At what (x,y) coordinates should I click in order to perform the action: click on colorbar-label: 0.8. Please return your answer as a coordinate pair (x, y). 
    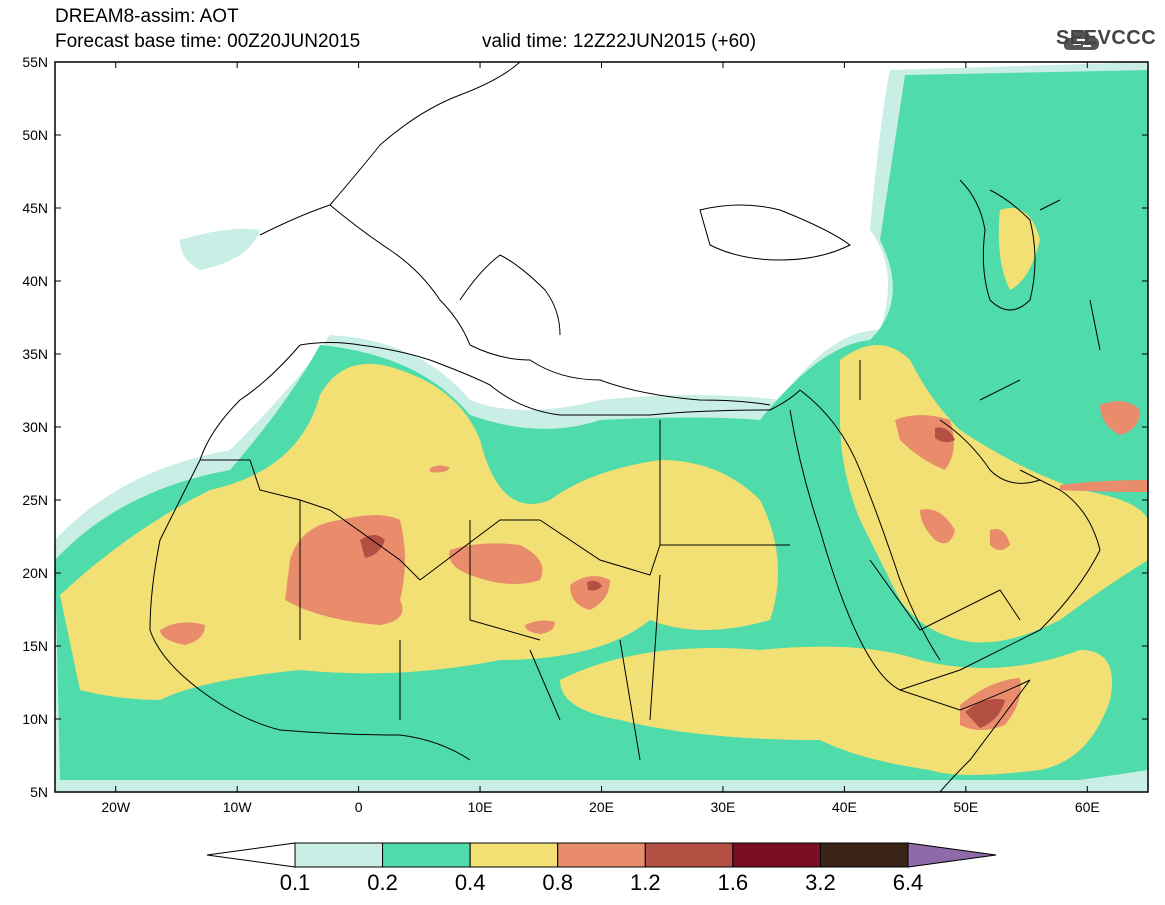
    Looking at the image, I should click on (557, 882).